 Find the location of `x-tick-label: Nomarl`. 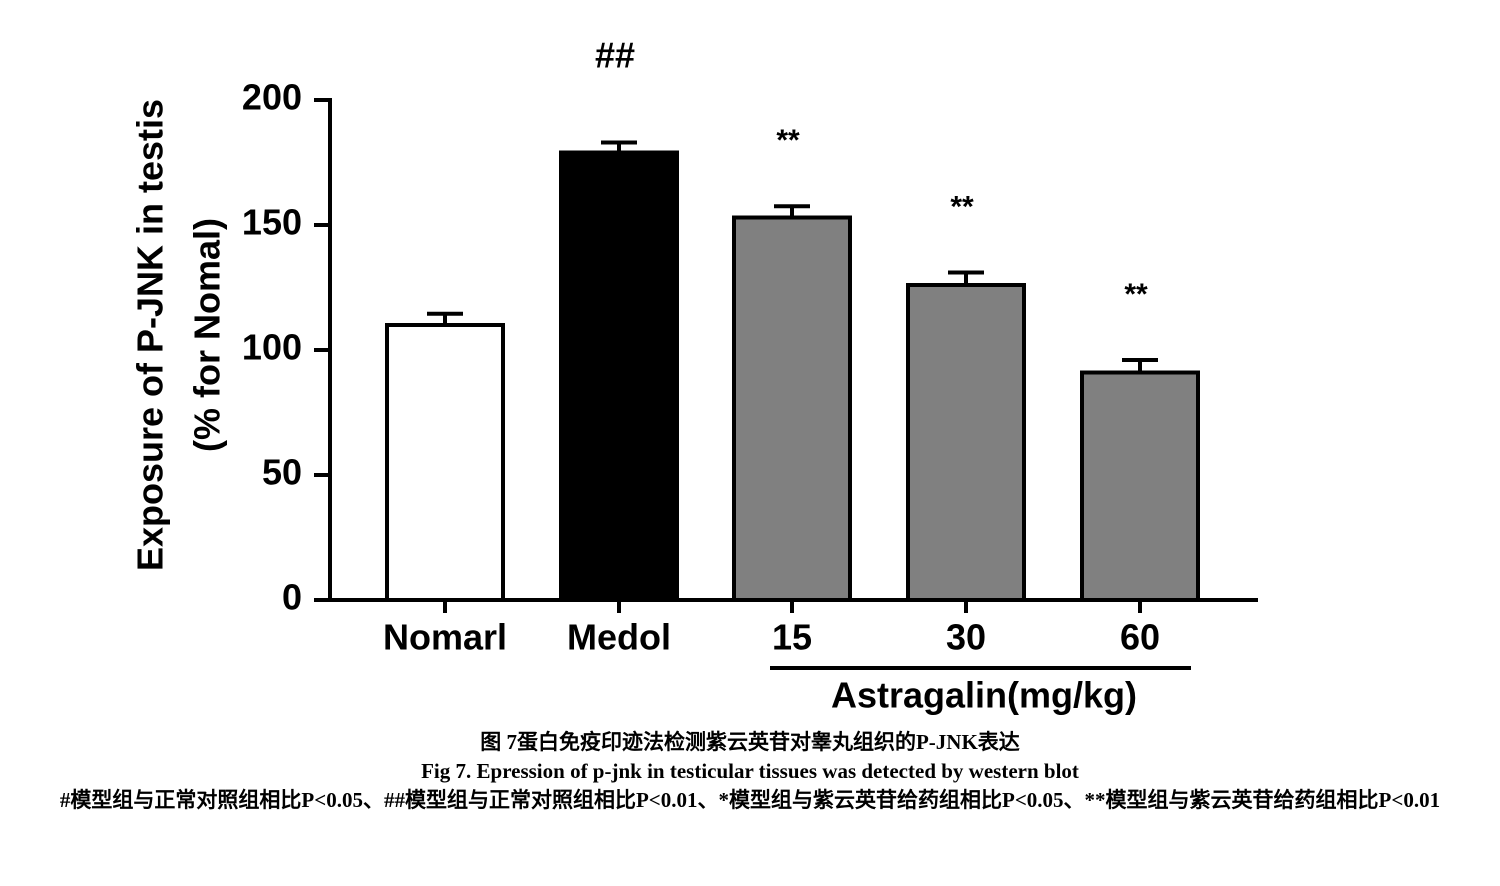

x-tick-label: Nomarl is located at coordinates (445, 637).